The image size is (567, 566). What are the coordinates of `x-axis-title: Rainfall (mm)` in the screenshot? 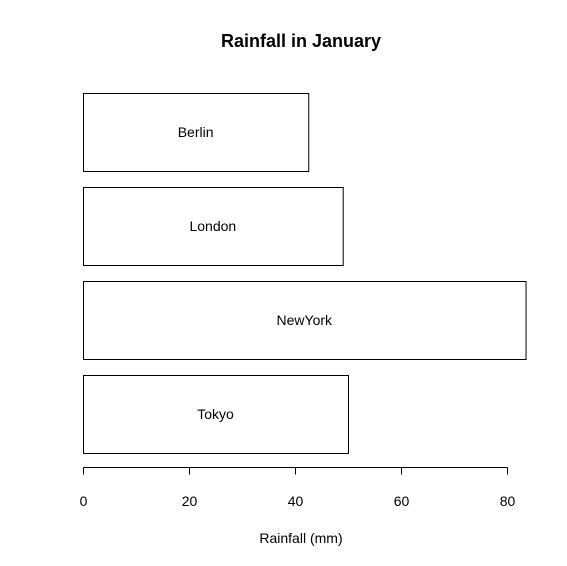 It's located at (300, 538).